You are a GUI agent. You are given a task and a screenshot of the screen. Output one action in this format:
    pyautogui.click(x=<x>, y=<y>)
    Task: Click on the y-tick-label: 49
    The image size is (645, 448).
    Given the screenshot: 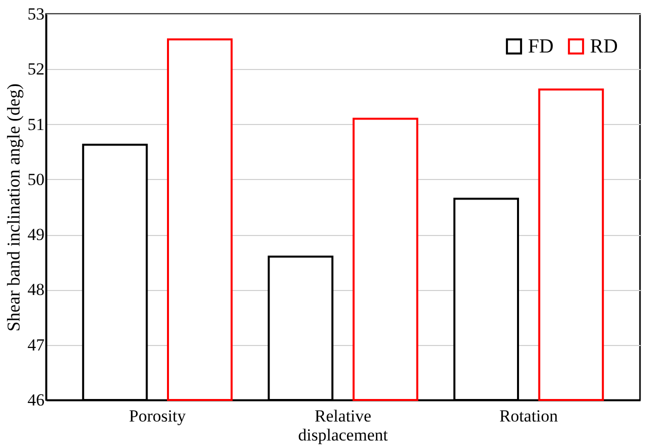 What is the action you would take?
    pyautogui.click(x=36, y=234)
    